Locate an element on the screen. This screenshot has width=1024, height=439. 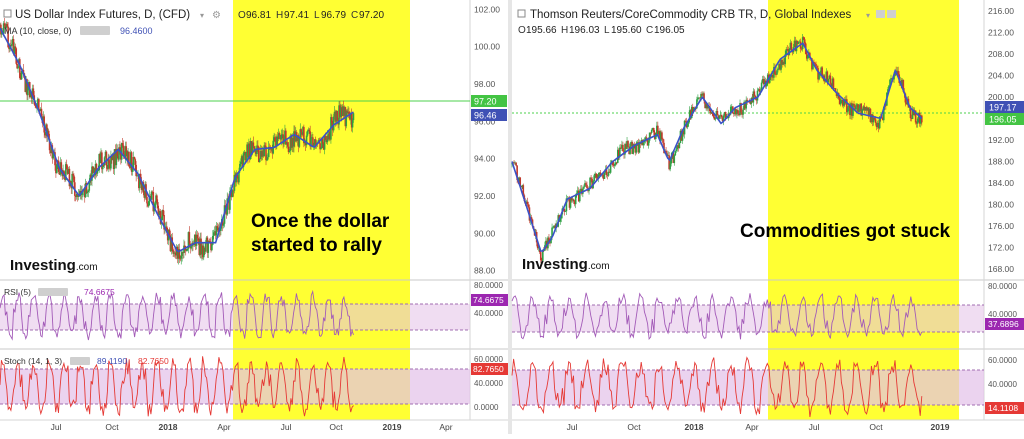
left-x-tick-label: Apr is located at coordinates (223, 427).